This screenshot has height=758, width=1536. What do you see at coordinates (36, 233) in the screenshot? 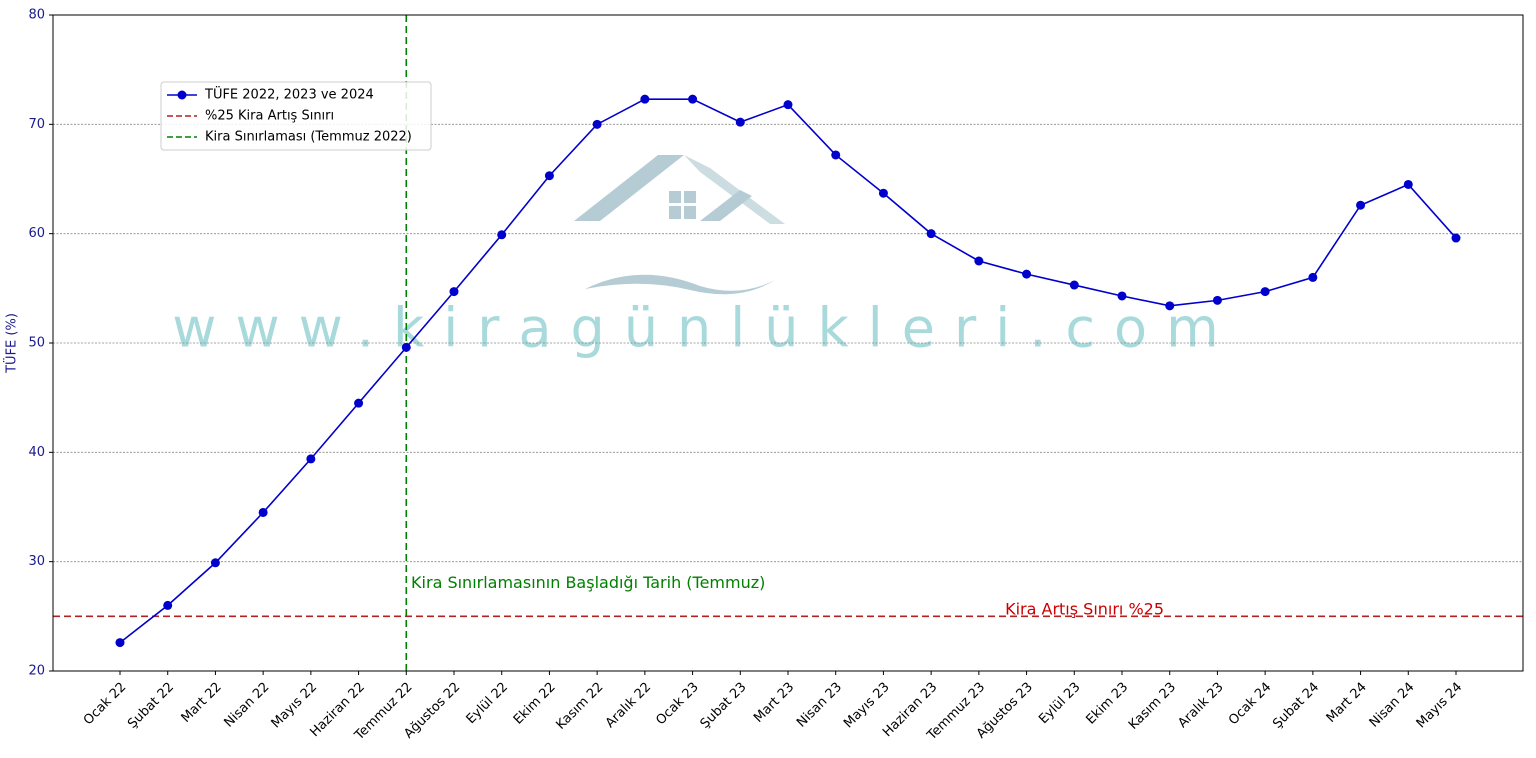
I see `y-tick-label: 60` at bounding box center [36, 233].